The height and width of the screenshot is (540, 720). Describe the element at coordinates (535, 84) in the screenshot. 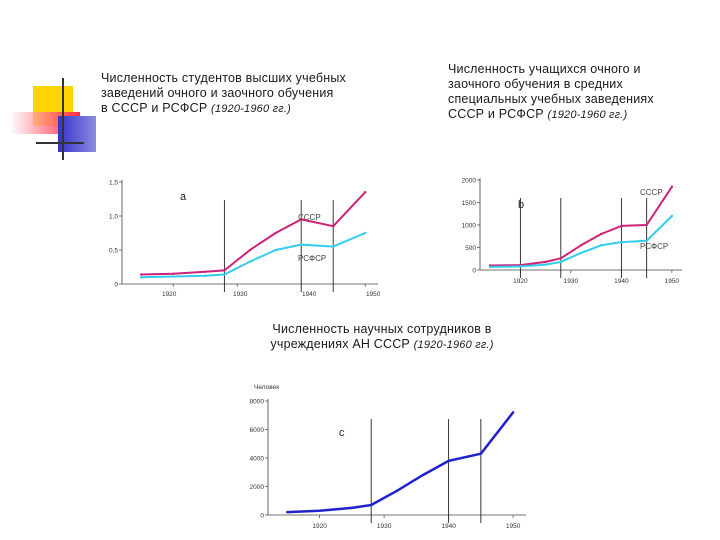

I see `chart-b-title-line2: заочного обучения в средних` at that location.